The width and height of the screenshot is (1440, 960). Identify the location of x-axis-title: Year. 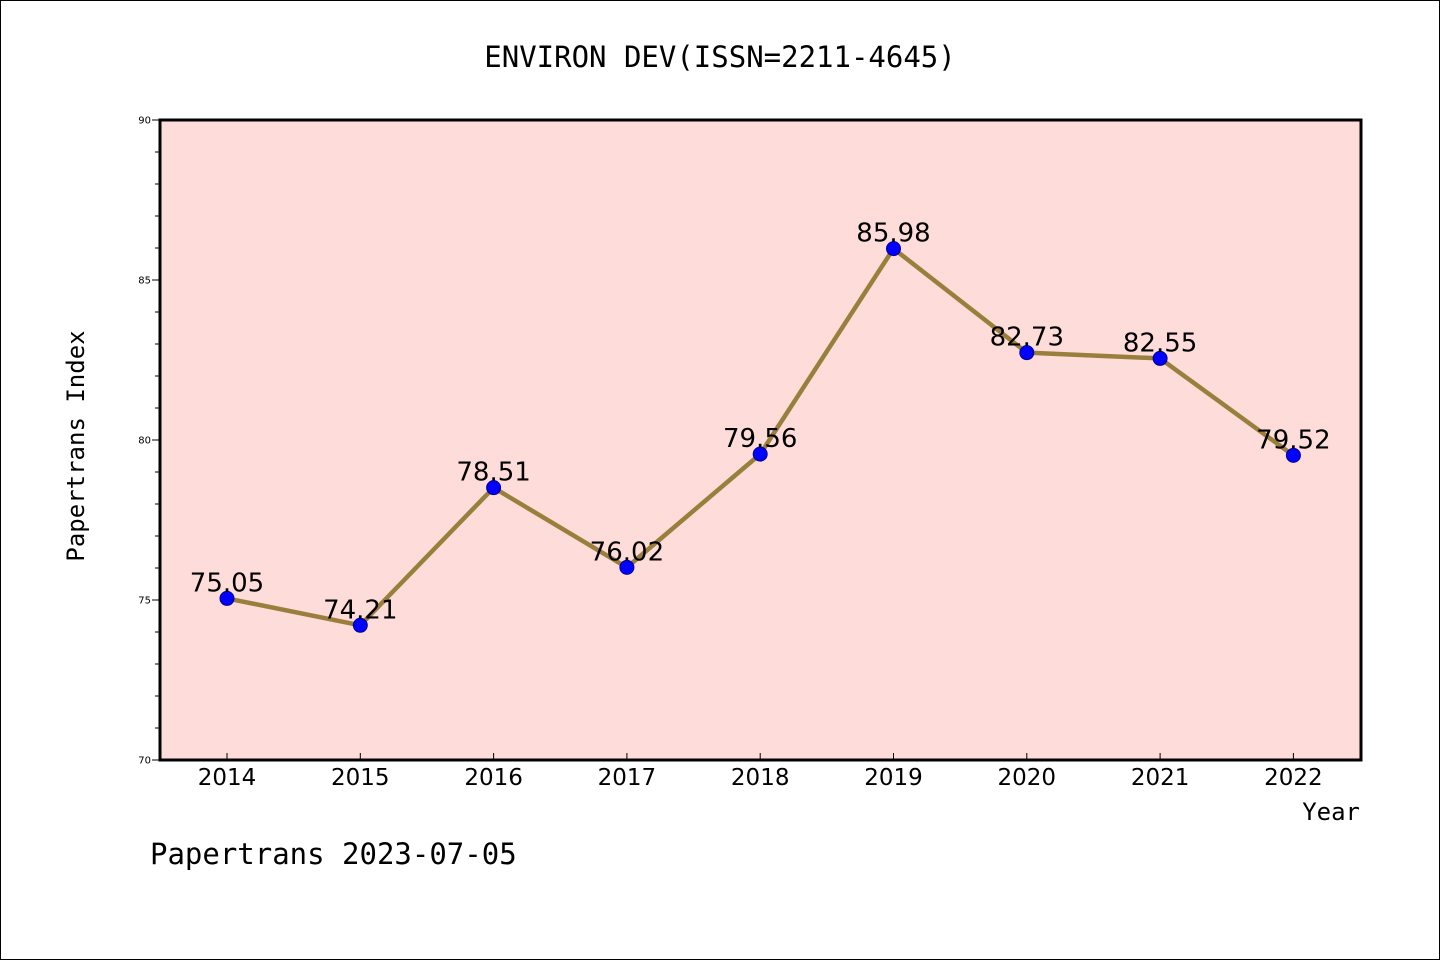
(1331, 812).